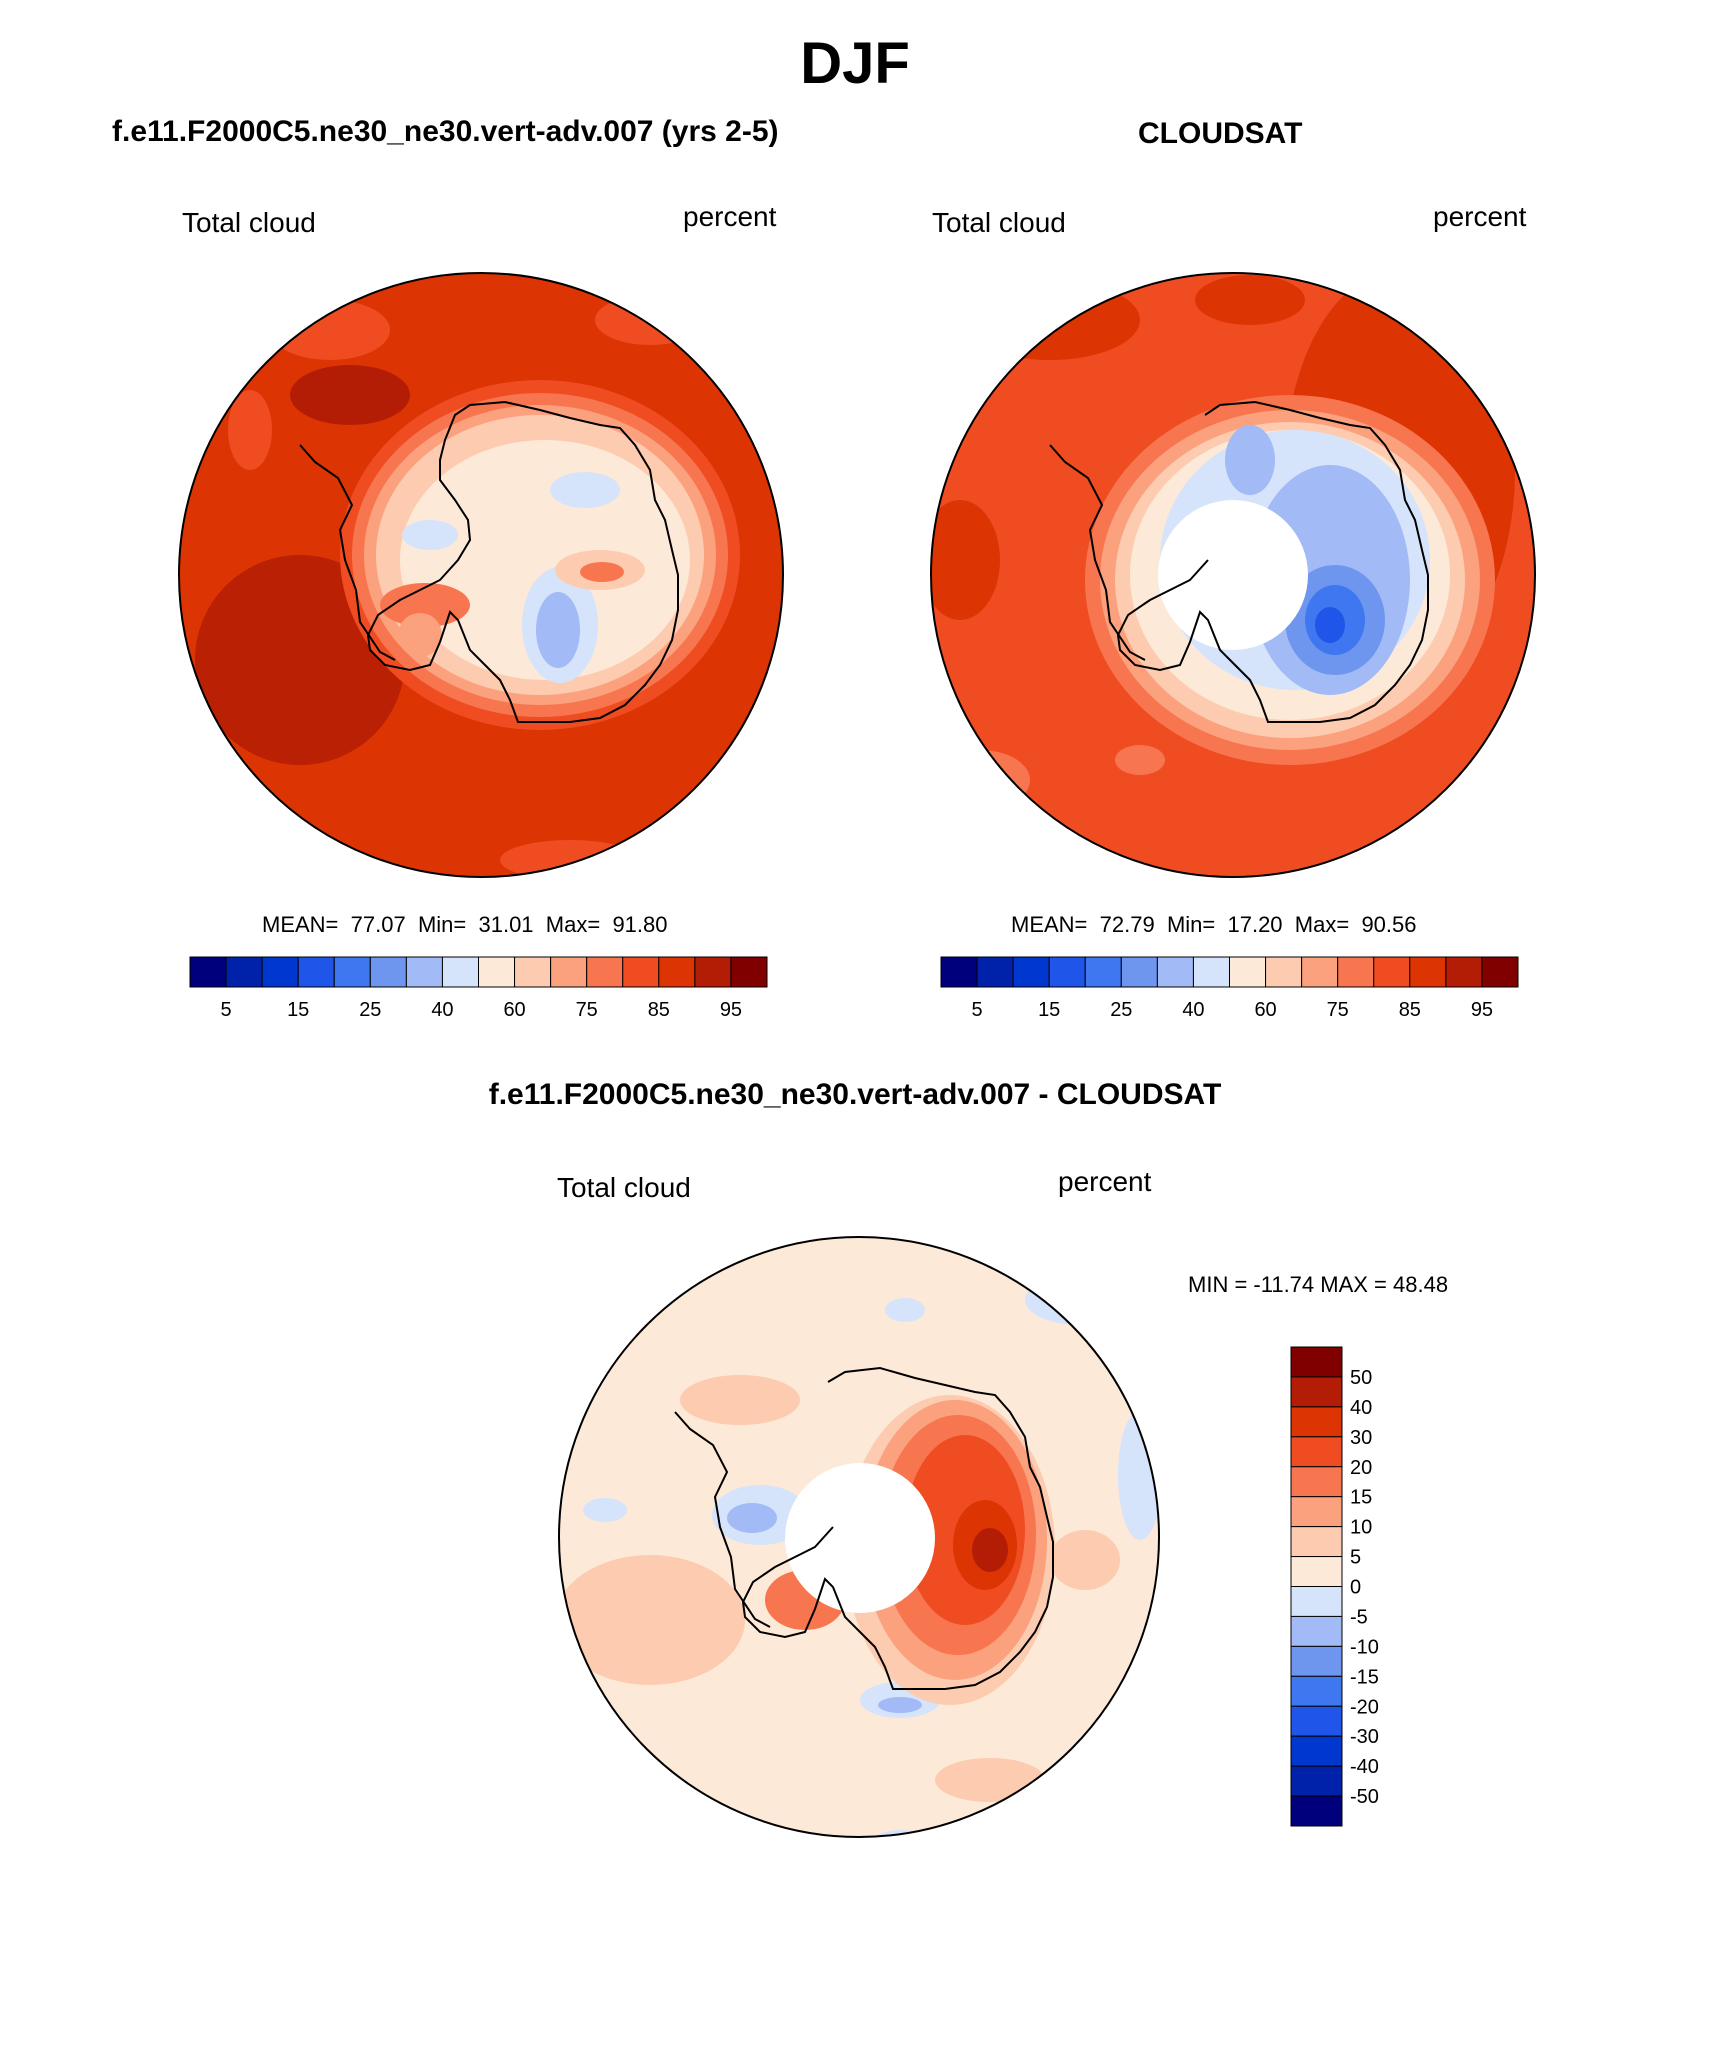  I want to click on left-map-border, so click(481, 575).